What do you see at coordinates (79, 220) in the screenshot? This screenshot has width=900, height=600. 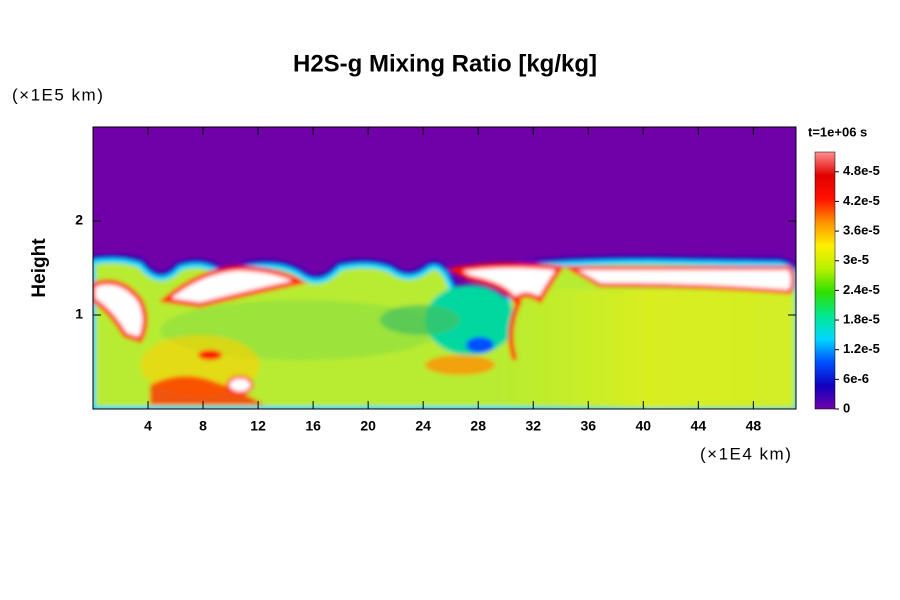 I see `y-tick-label: 2` at bounding box center [79, 220].